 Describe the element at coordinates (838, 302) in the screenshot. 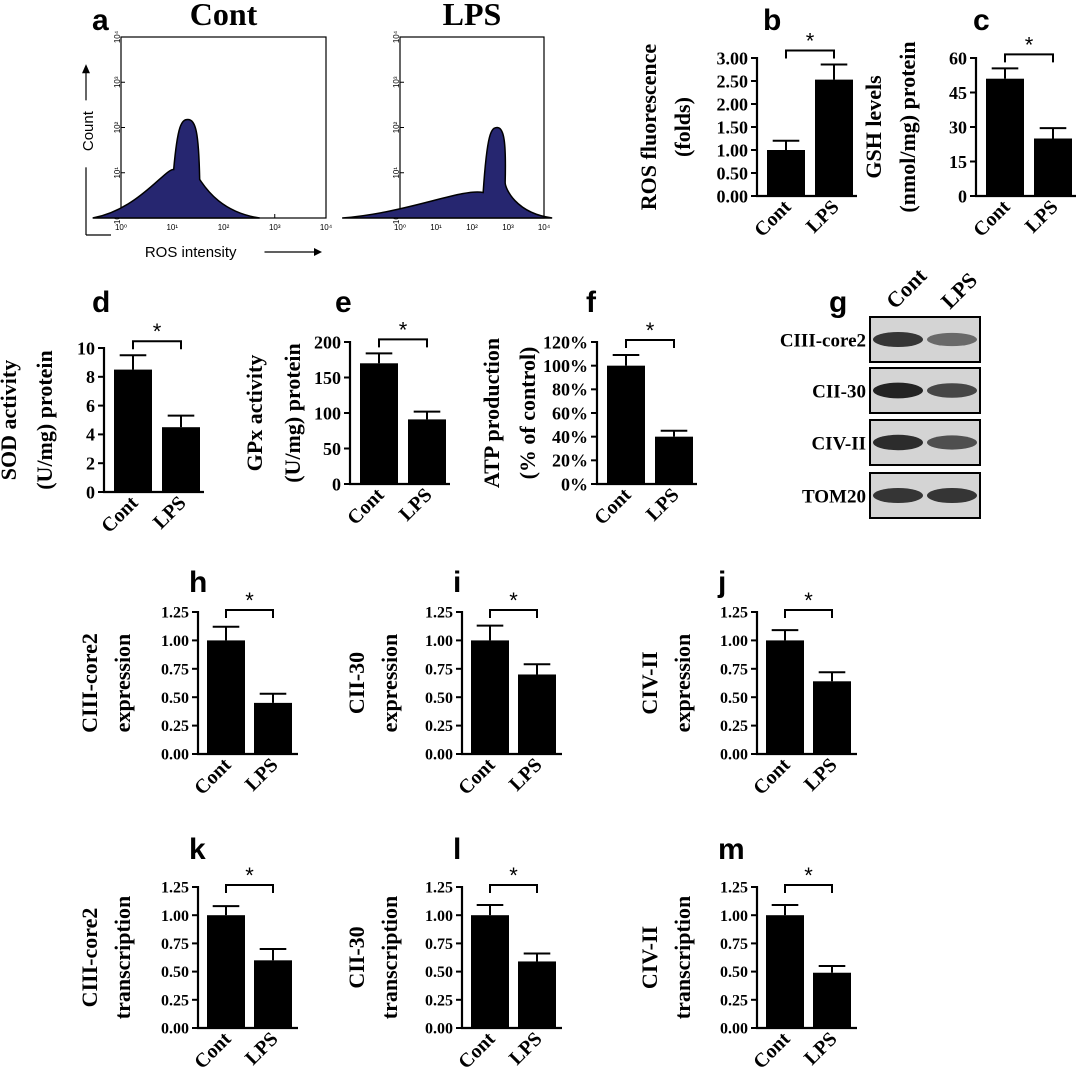

I see `panel-letter-g: g` at that location.